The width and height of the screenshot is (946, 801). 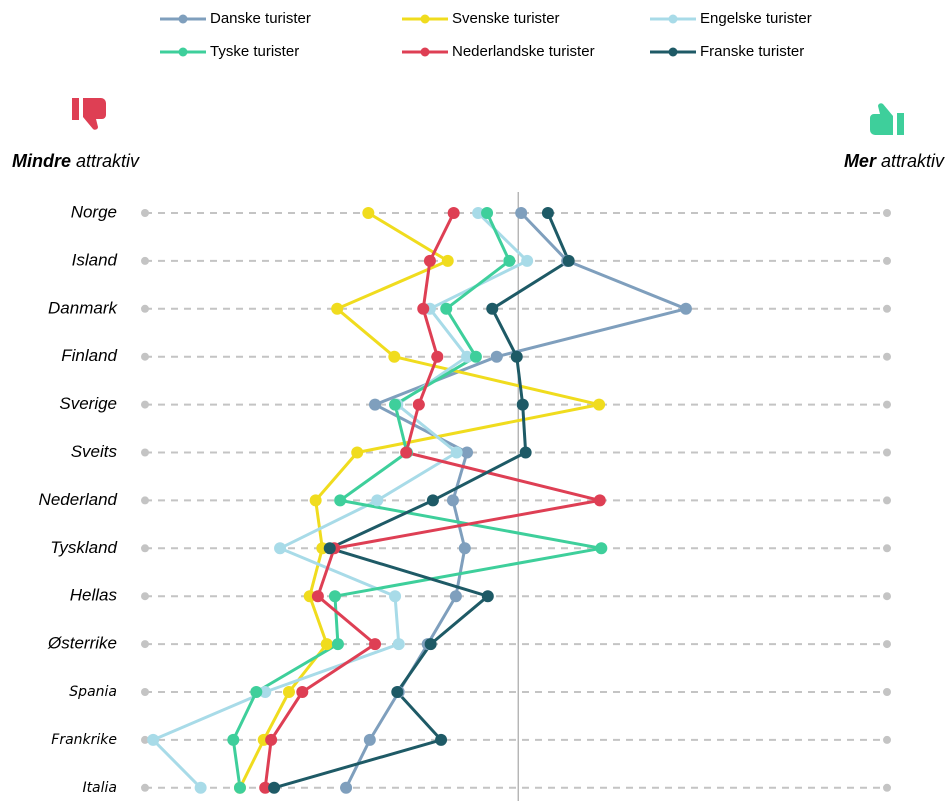 I want to click on category-label: Østerrike, so click(x=82, y=643).